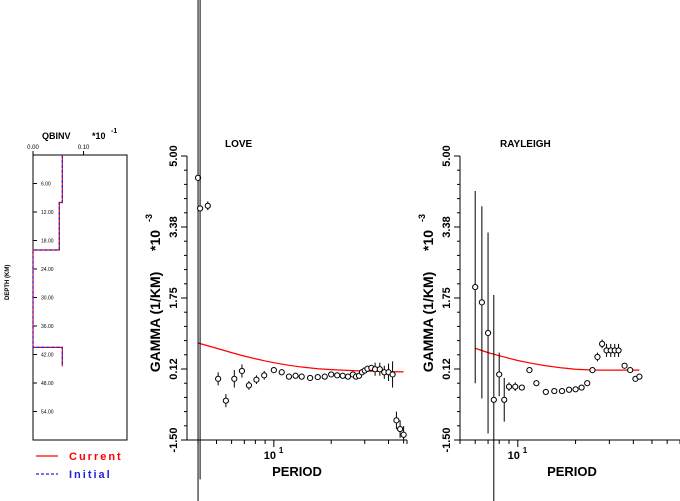  I want to click on love-x-tick-power: 1, so click(281, 450).